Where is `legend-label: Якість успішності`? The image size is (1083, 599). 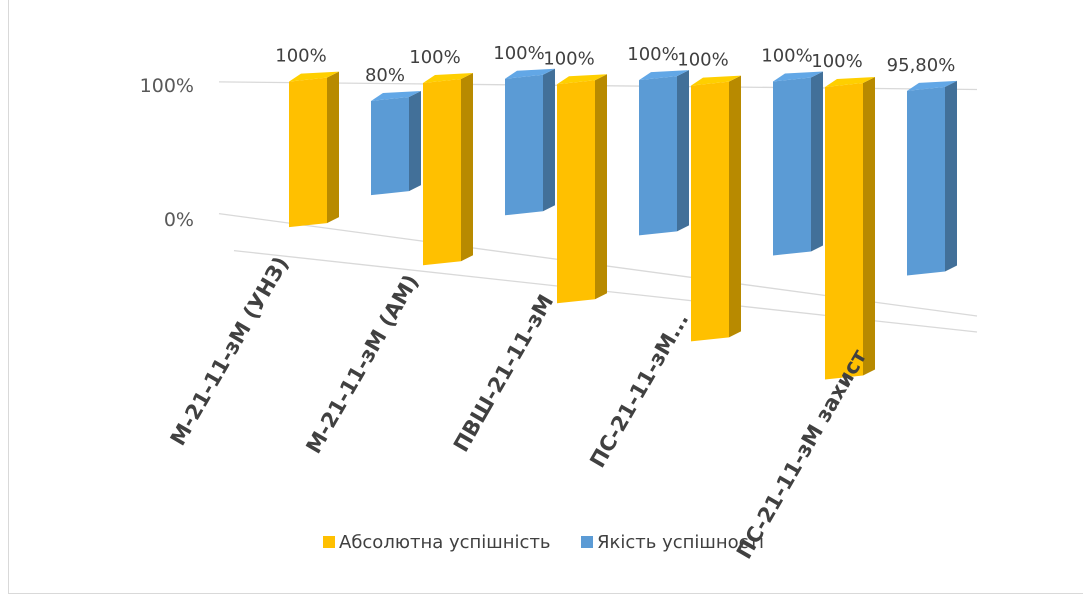 legend-label: Якість успішності is located at coordinates (680, 542).